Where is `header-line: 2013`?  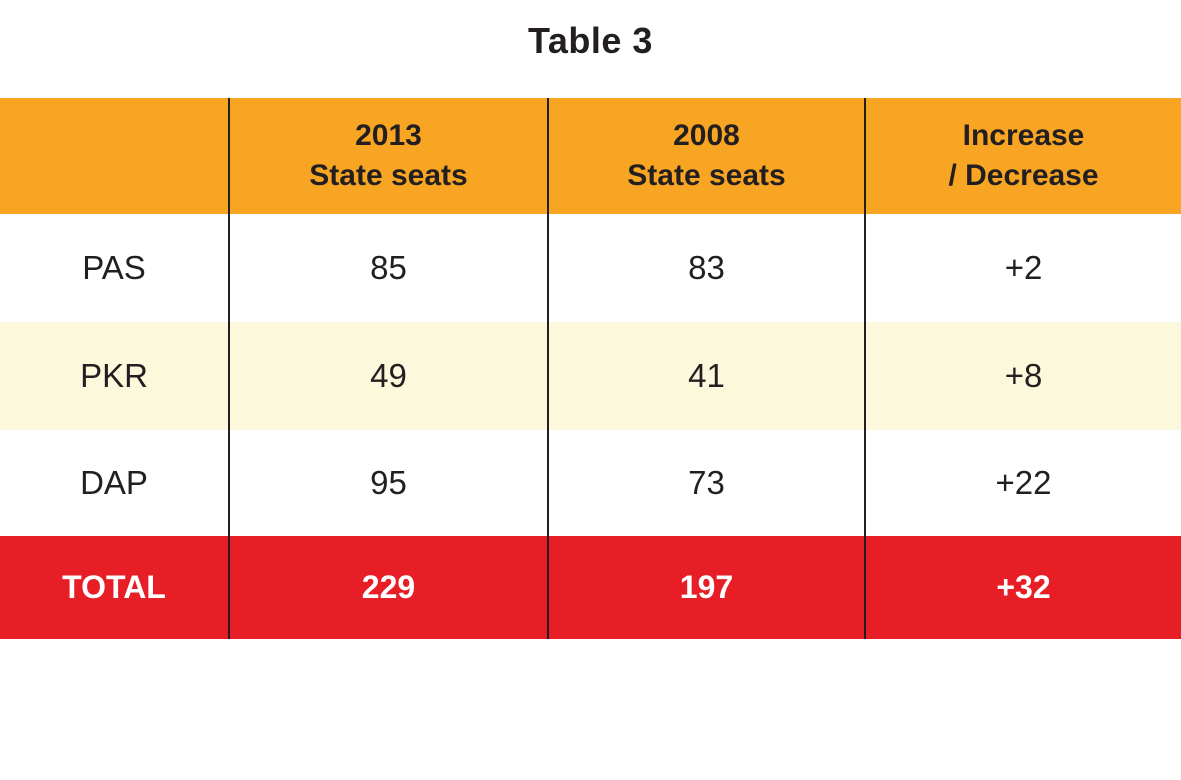
header-line: 2013 is located at coordinates (388, 135).